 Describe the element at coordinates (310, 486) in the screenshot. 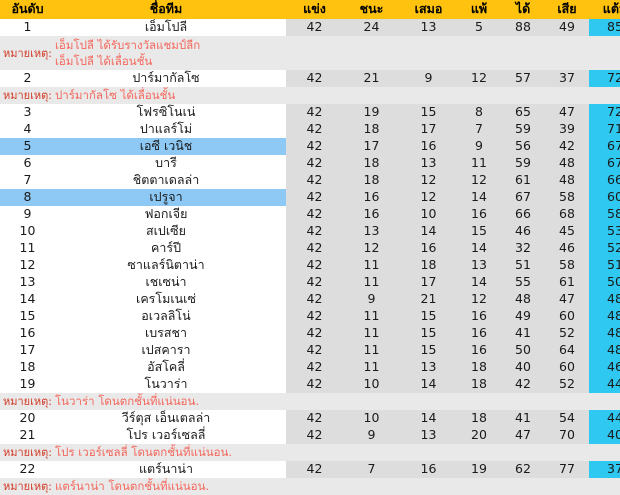

I see `note-row: หมายเหตุ: แตร์นาน่า โดนตกชั้นที่แน่นอน.` at that location.